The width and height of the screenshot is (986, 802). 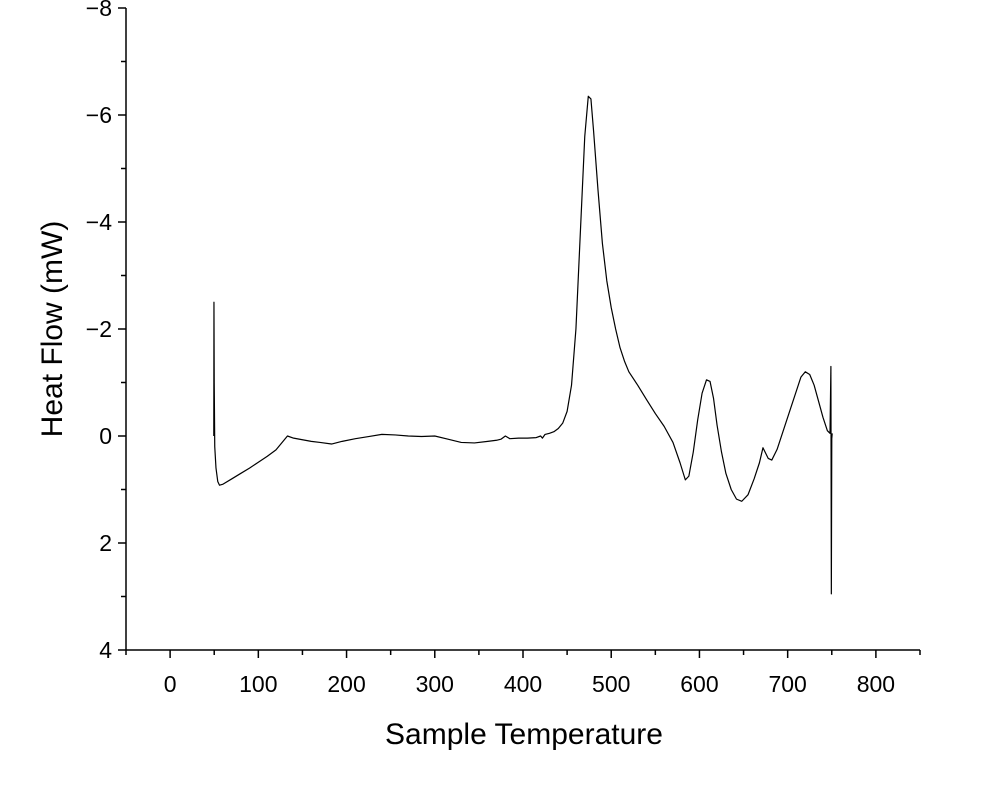 What do you see at coordinates (258, 684) in the screenshot?
I see `x-tick-label: 100` at bounding box center [258, 684].